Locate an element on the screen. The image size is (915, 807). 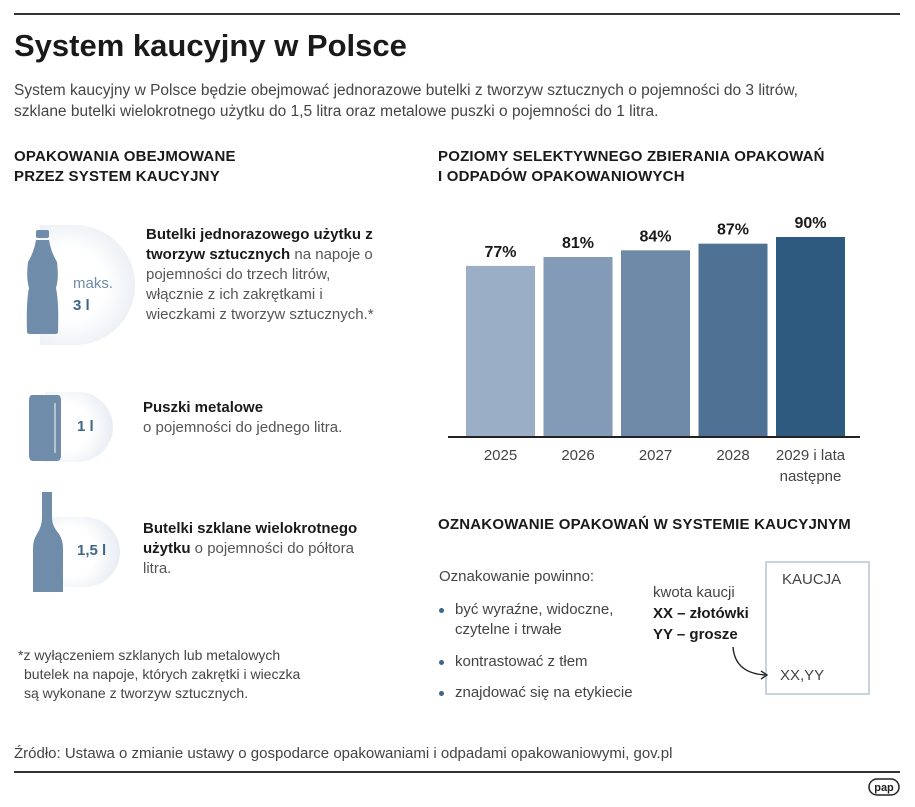
capacity-value: 1 l is located at coordinates (85, 426).